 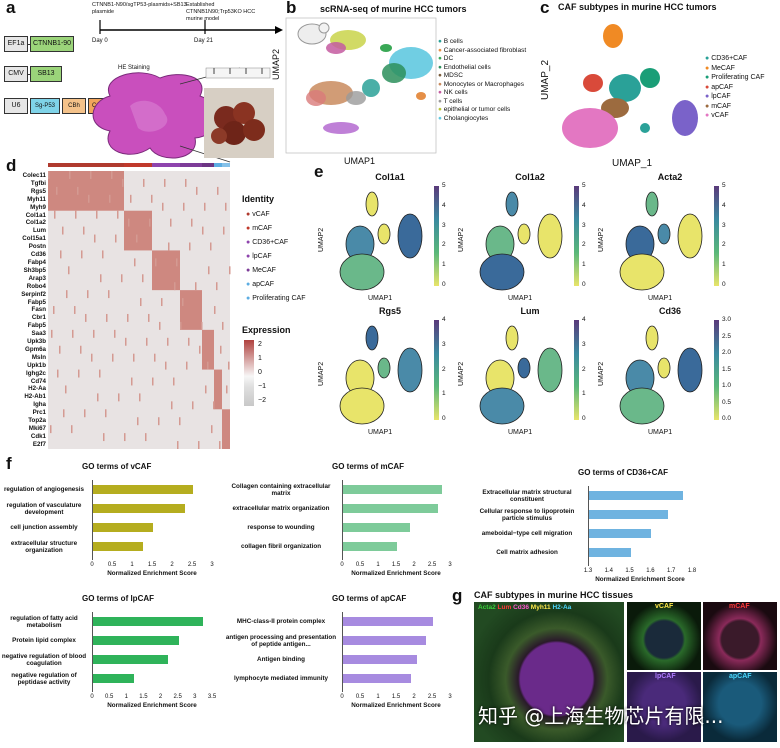 I want to click on gene-label: Cdk1, so click(x=38, y=436).